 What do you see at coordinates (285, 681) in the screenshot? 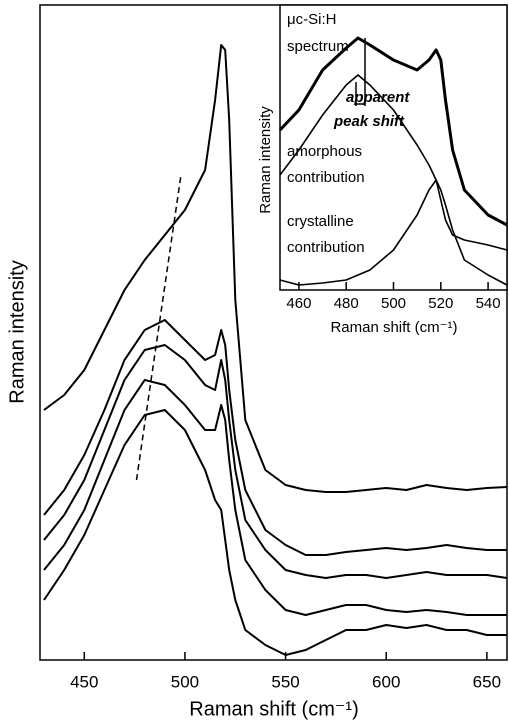
I see `x-tick-label: 550` at bounding box center [285, 681].